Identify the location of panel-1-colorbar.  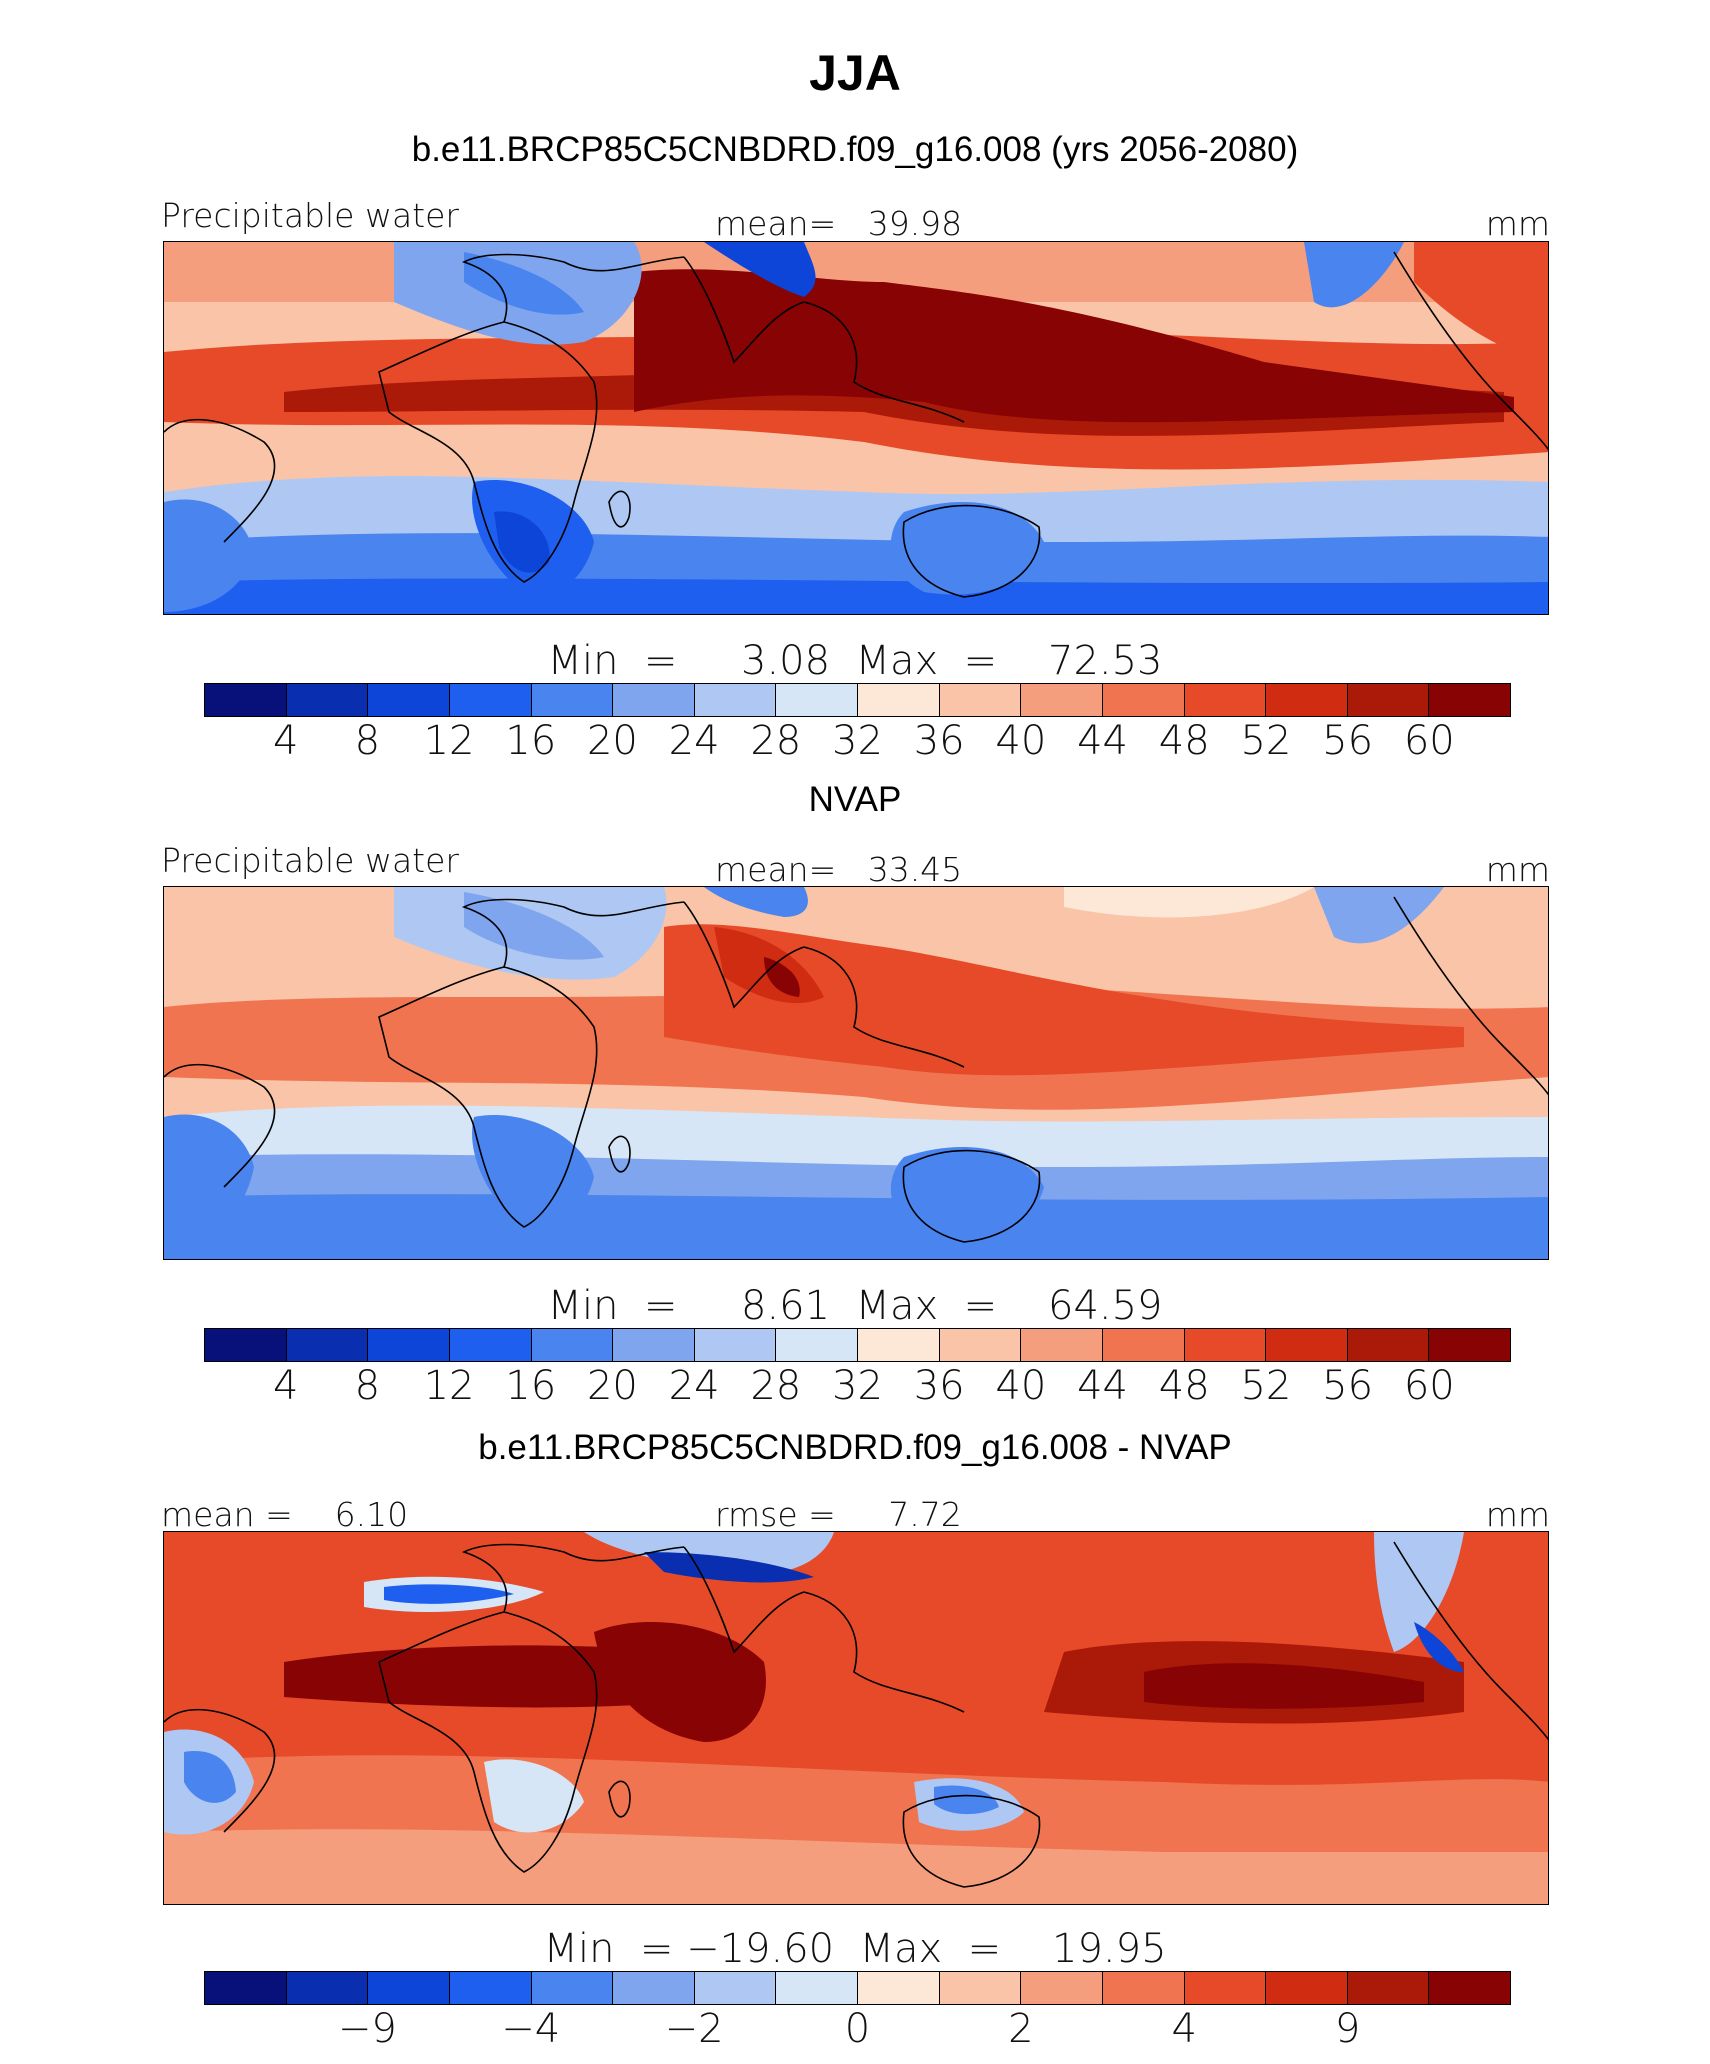
(857, 700).